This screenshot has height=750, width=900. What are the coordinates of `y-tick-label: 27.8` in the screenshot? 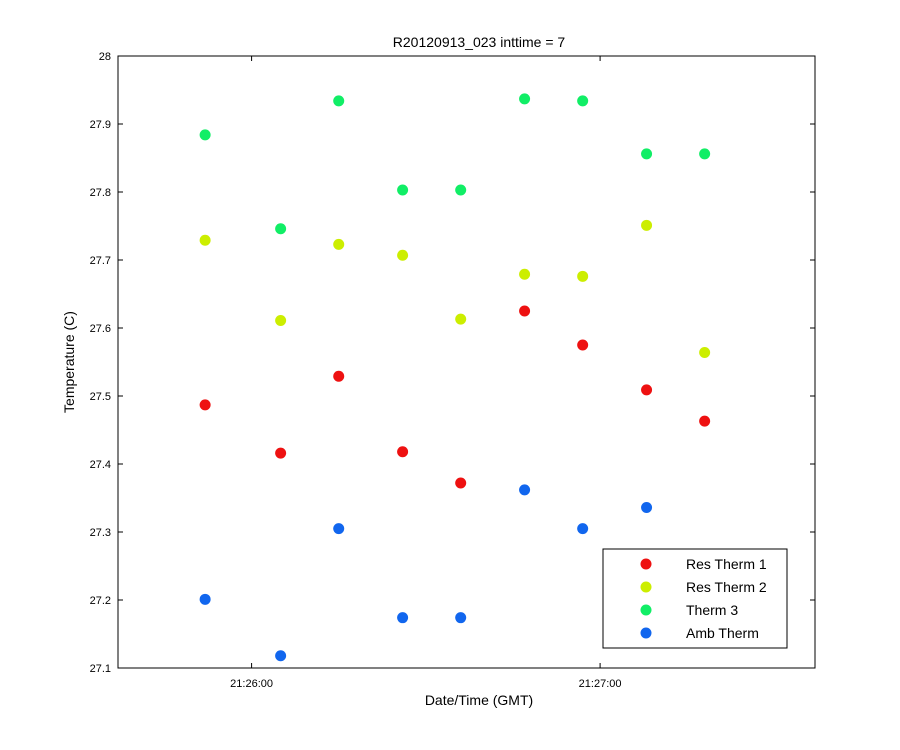 It's located at (100, 193).